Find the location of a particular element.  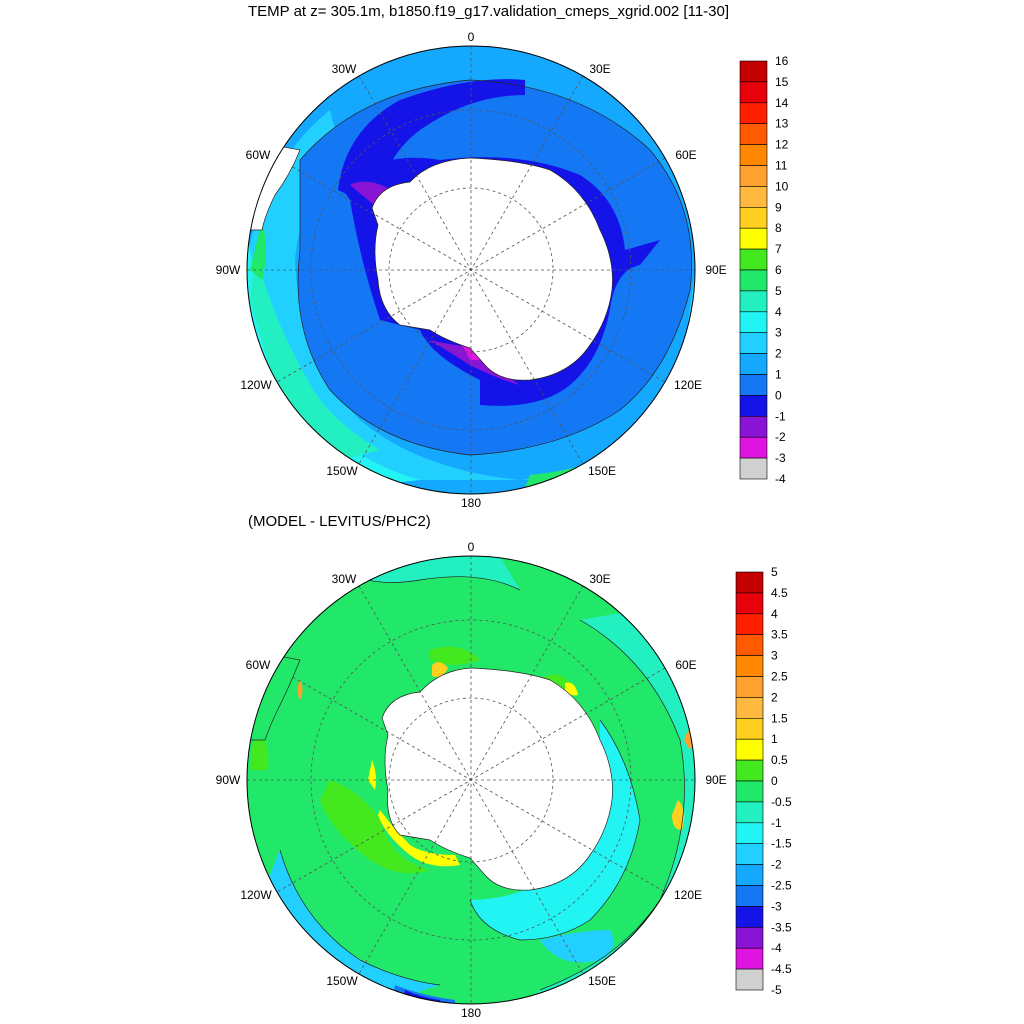

top-colorbar-tick-label: 15 is located at coordinates (782, 82).